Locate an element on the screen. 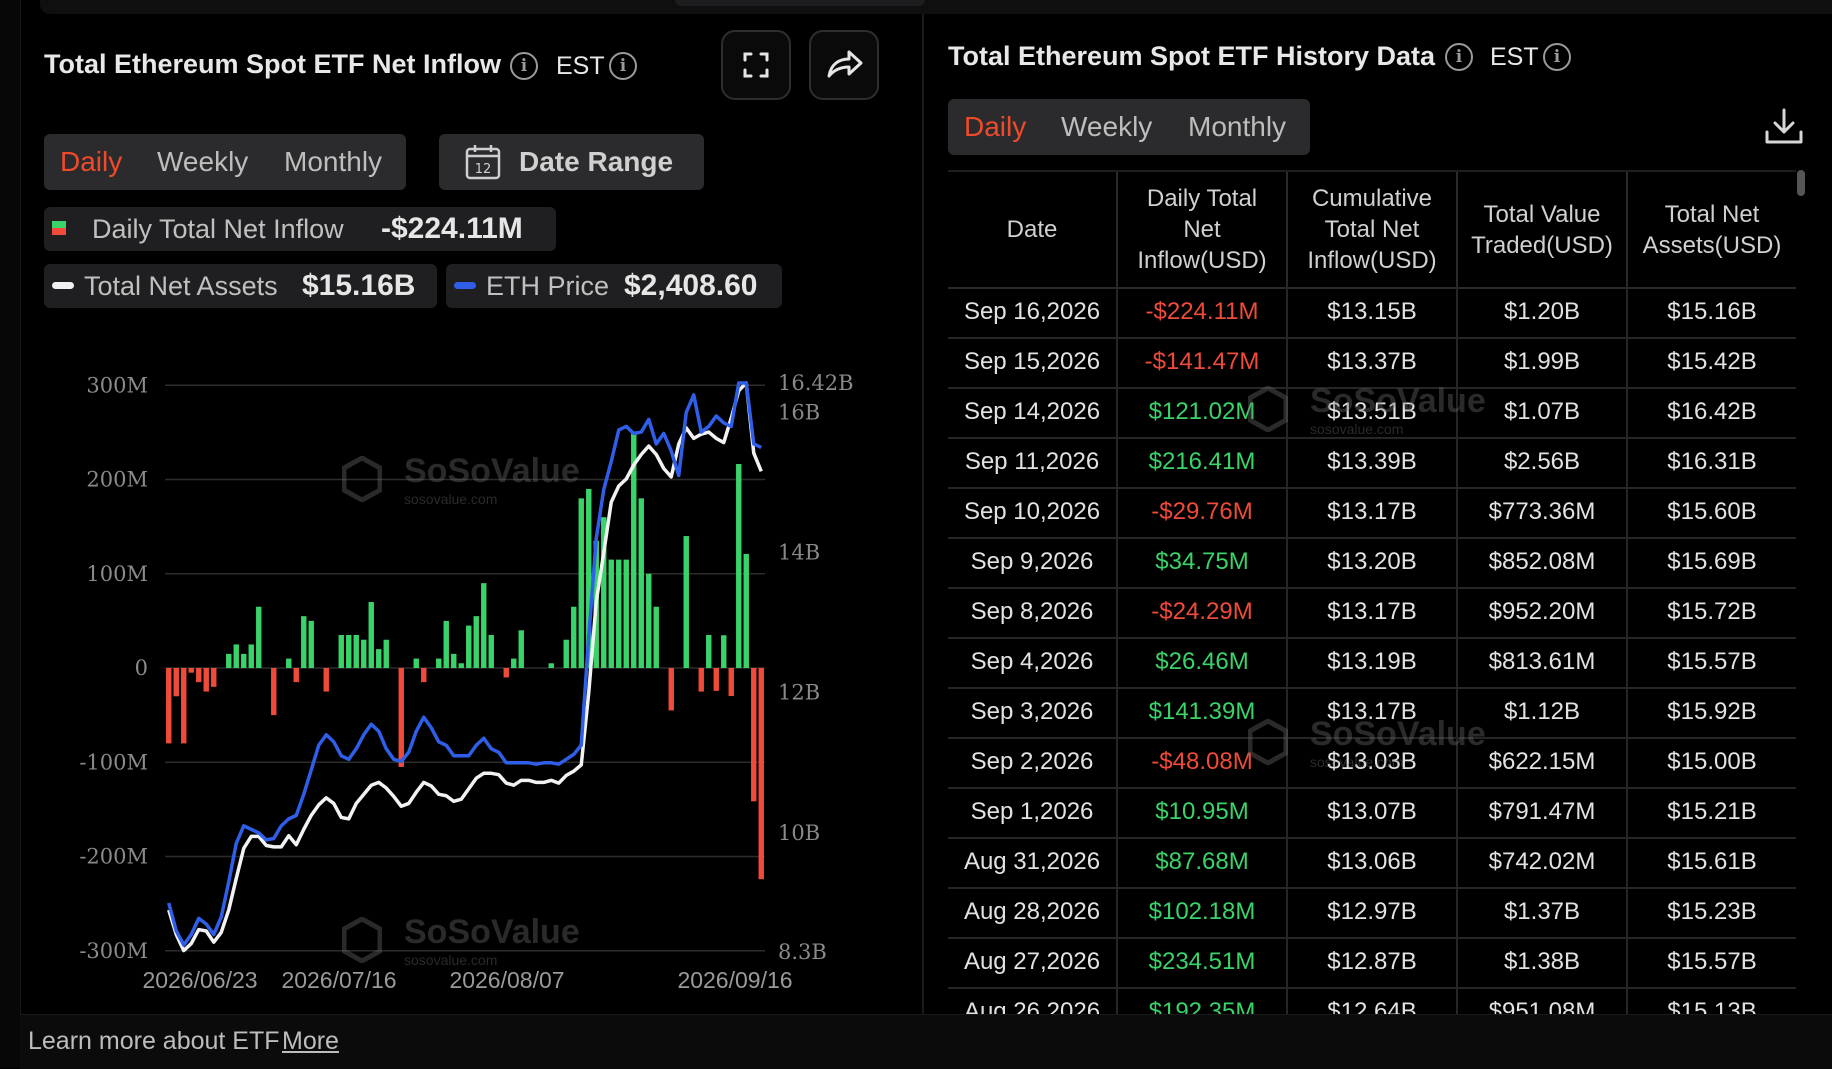  table-row: Sep 11,2026 $216.41M $13.39B $2.56B $16.31B is located at coordinates (1372, 463).